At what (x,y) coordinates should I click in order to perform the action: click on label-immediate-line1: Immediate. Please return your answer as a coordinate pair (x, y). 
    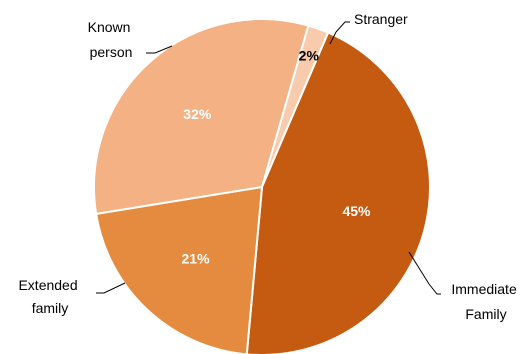
    Looking at the image, I should click on (484, 289).